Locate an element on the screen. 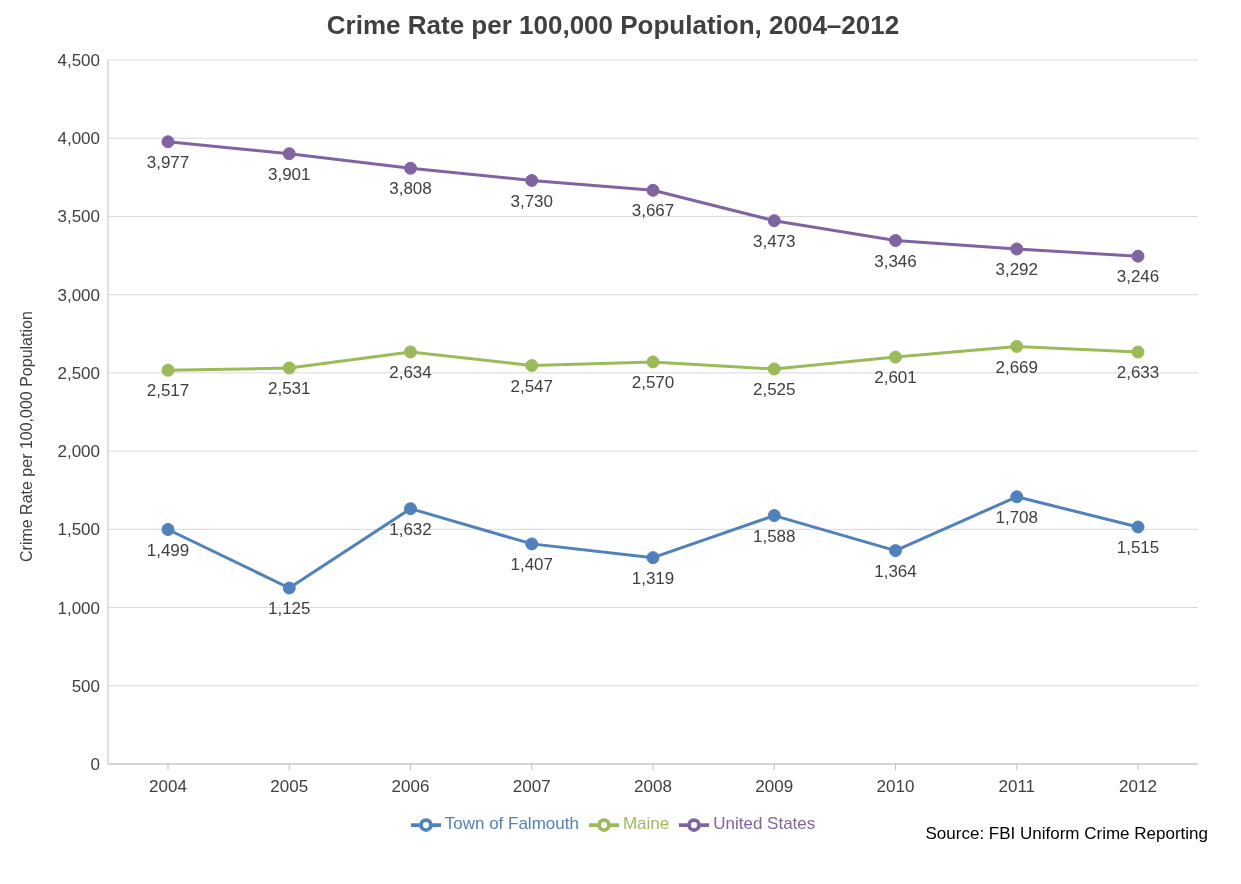 The height and width of the screenshot is (884, 1241). data-label: 3,901 is located at coordinates (289, 174).